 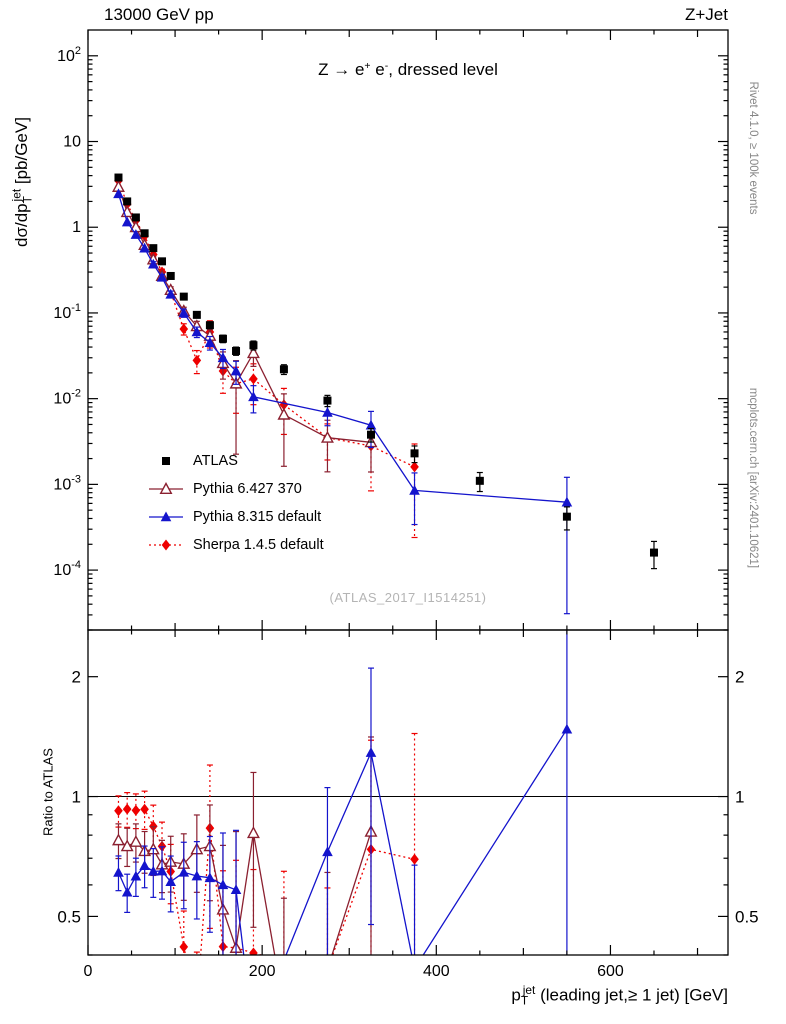 What do you see at coordinates (67, 398) in the screenshot?
I see `y-tick-label: 10⁻²` at bounding box center [67, 398].